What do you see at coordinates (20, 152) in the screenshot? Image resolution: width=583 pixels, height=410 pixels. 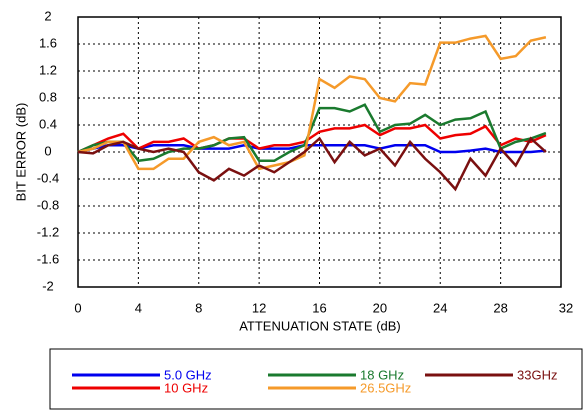 I see `y-axis-label: BIT ERROR (dB)` at bounding box center [20, 152].